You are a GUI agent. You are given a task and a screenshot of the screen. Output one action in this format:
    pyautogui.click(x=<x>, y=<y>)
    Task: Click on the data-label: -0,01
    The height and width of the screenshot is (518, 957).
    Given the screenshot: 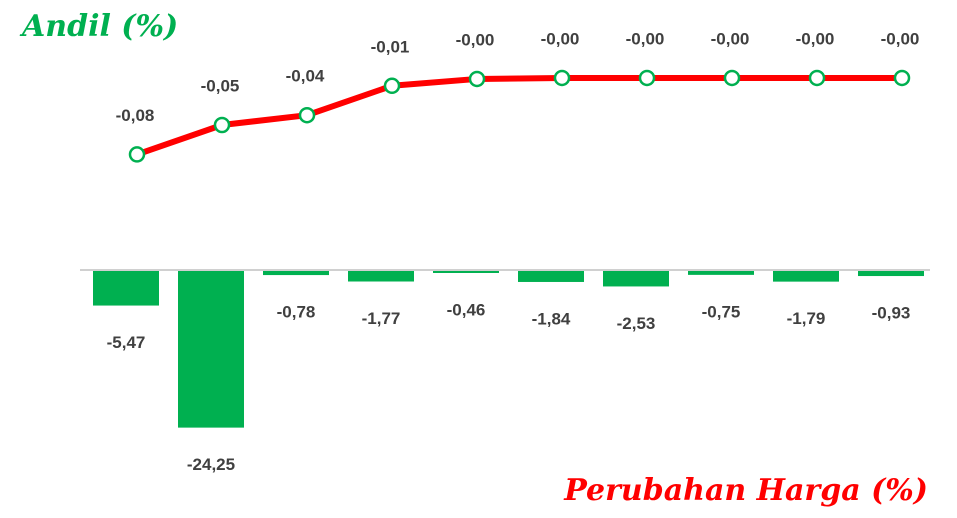 What is the action you would take?
    pyautogui.click(x=390, y=46)
    